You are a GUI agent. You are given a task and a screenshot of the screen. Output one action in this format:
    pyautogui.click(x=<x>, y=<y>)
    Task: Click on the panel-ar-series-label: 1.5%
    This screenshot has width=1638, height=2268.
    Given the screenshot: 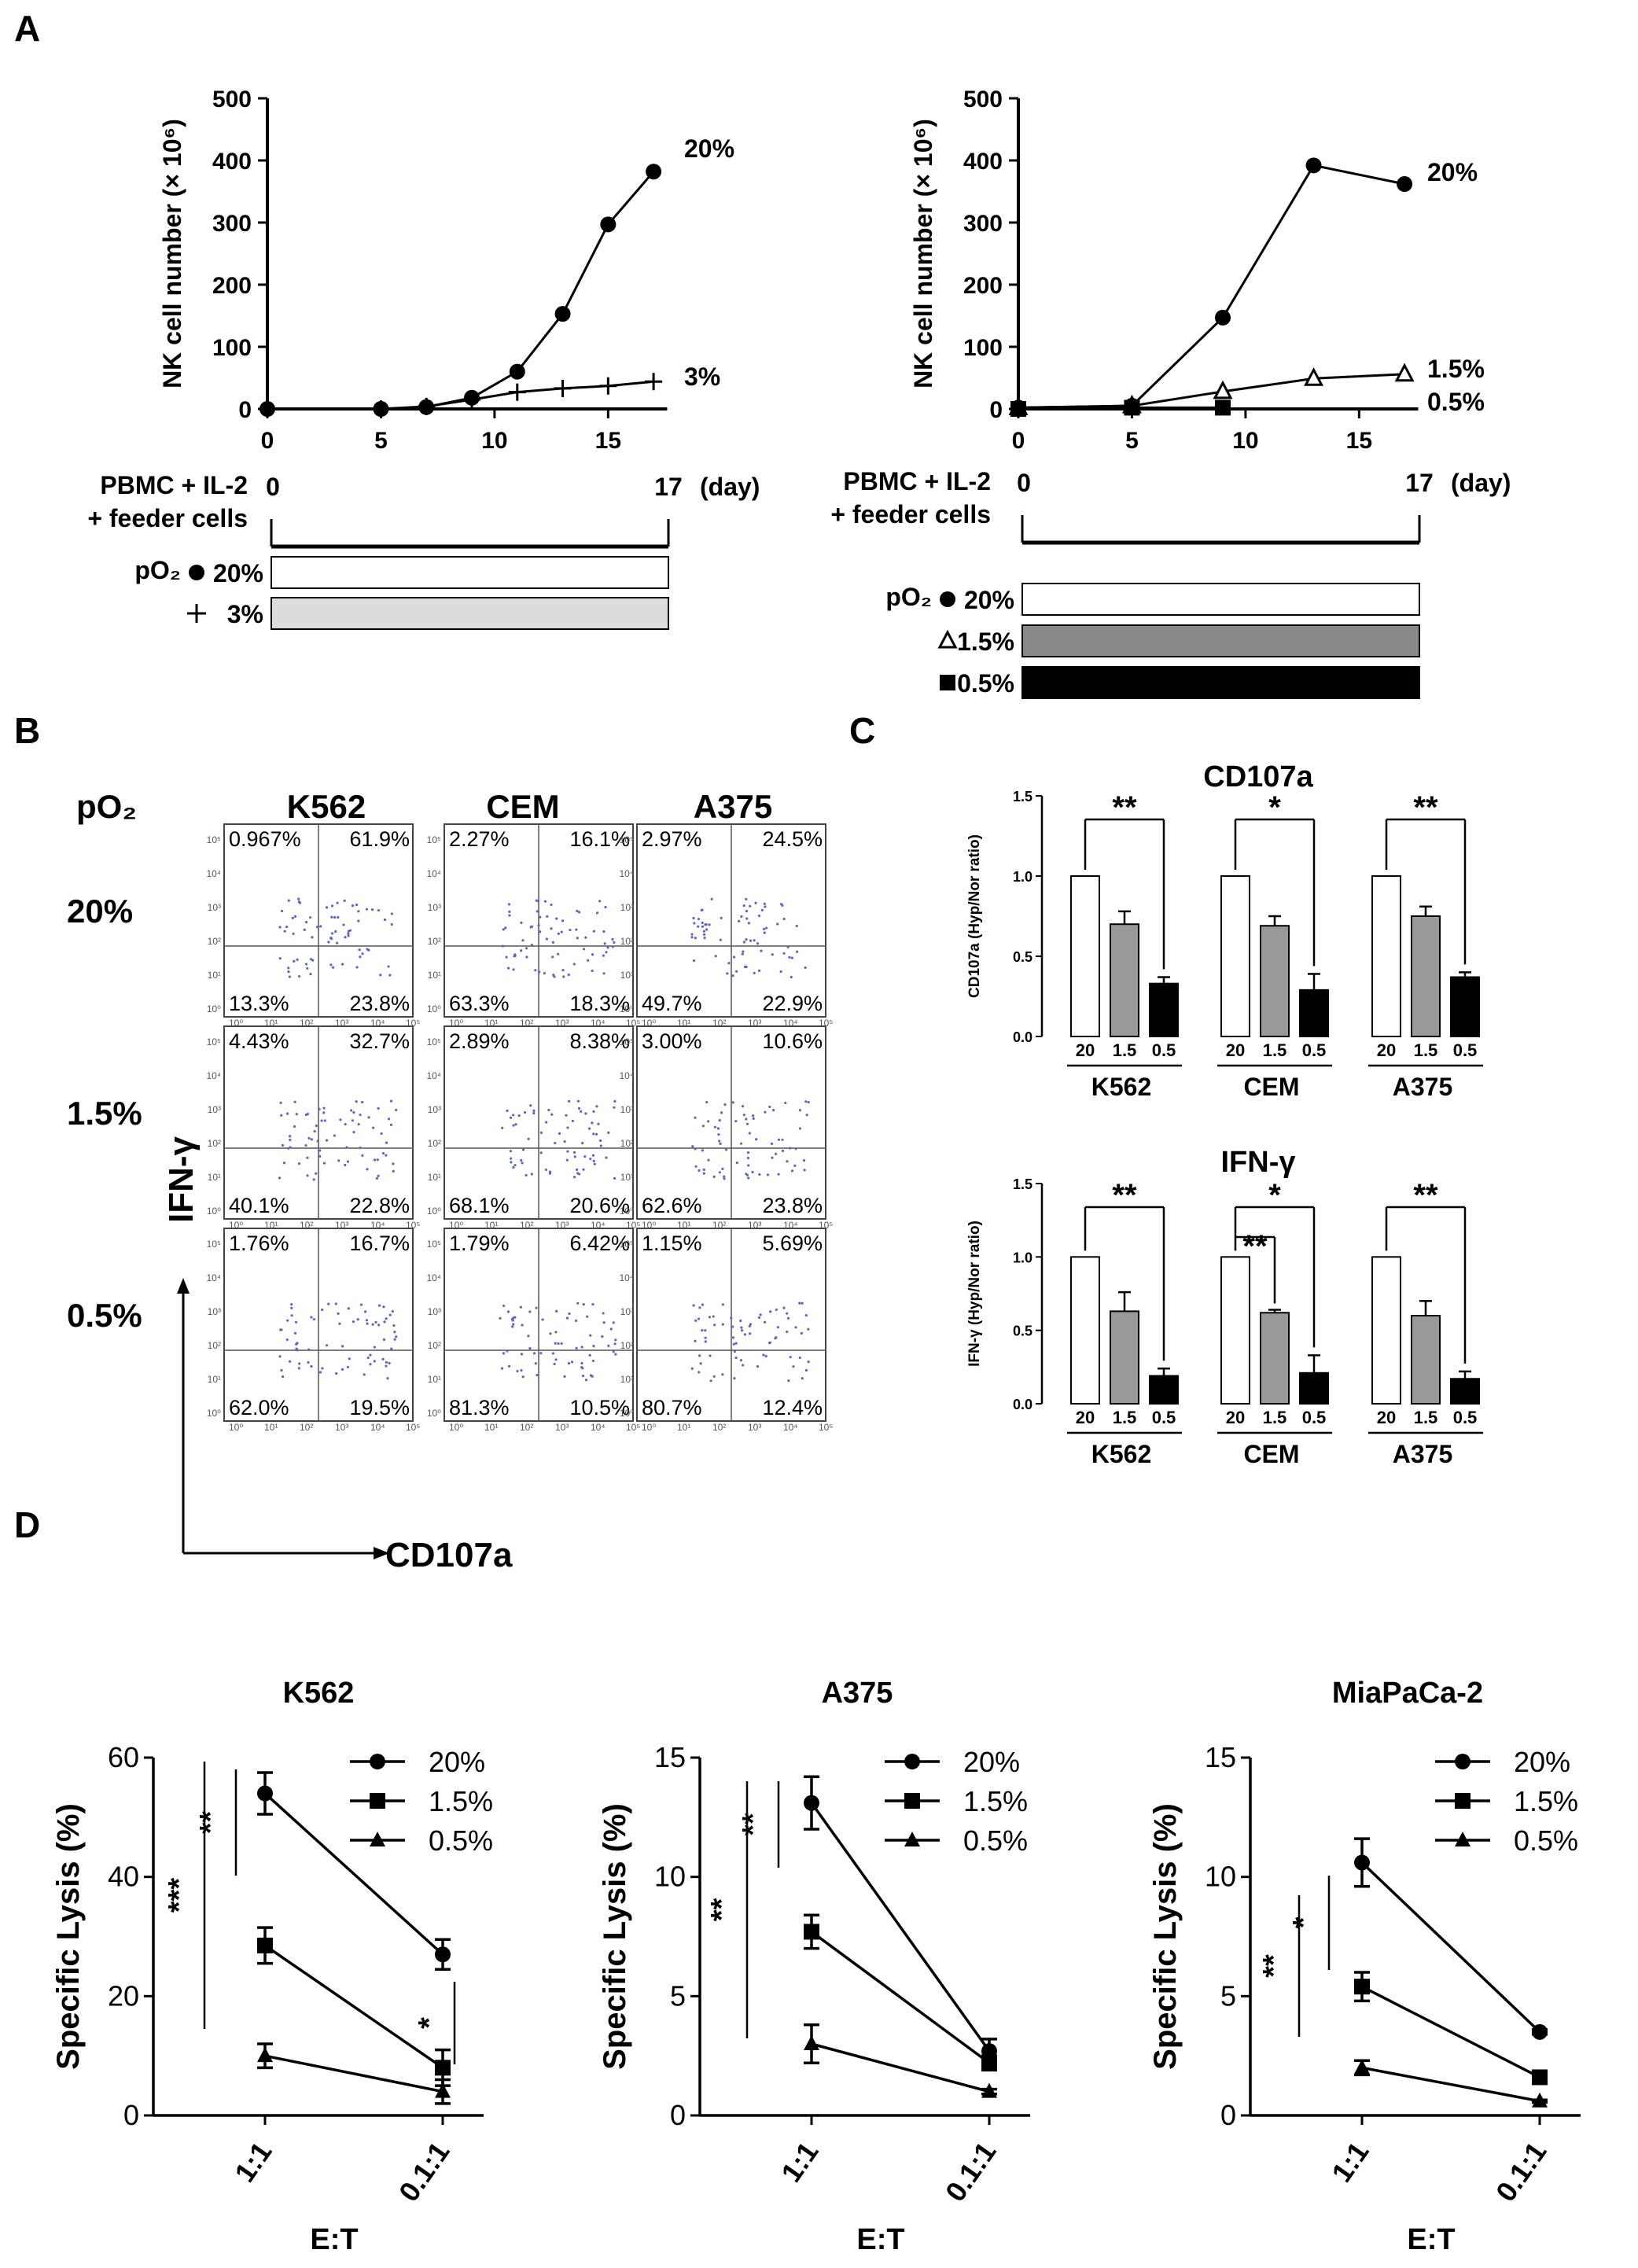 What is the action you would take?
    pyautogui.click(x=1456, y=369)
    